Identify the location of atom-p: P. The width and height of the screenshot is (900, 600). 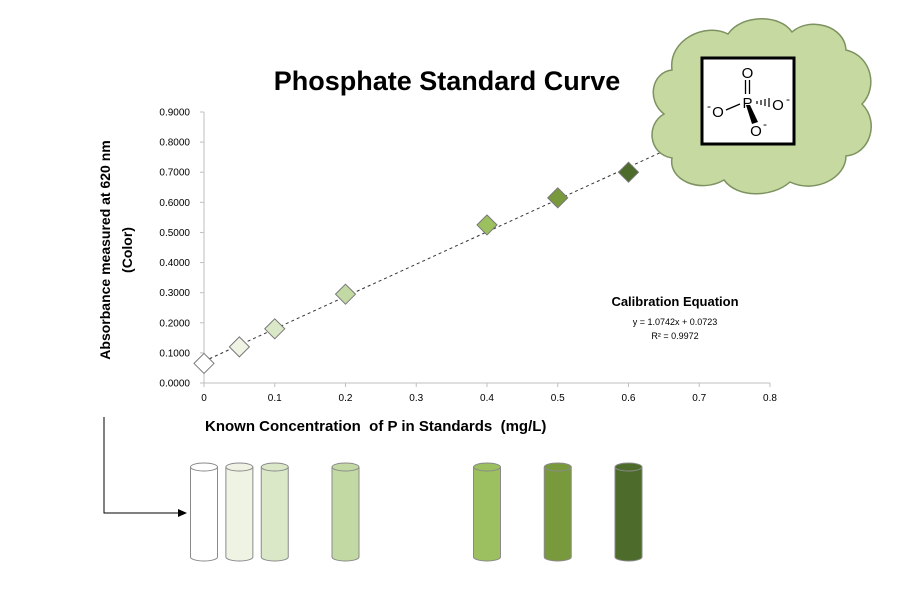
(747, 103).